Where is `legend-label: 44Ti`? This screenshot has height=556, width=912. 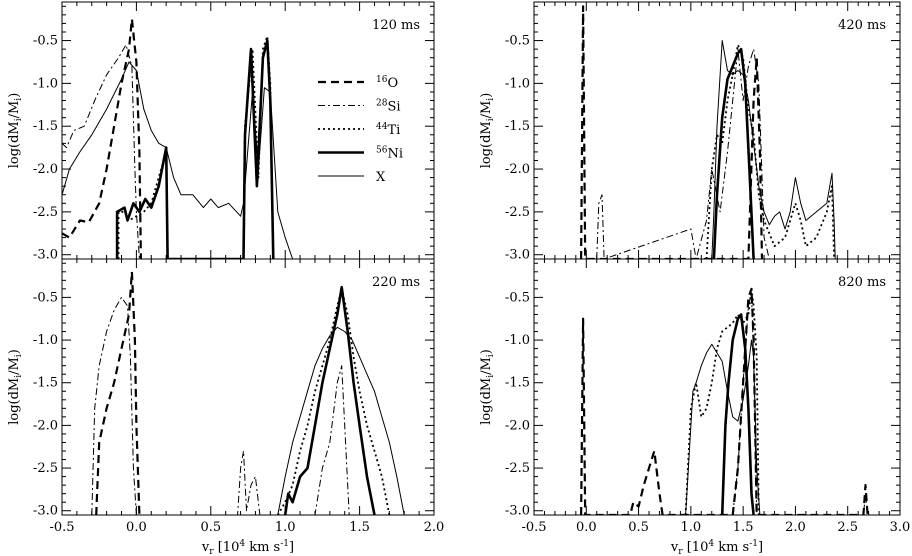
legend-label: 44Ti is located at coordinates (388, 130).